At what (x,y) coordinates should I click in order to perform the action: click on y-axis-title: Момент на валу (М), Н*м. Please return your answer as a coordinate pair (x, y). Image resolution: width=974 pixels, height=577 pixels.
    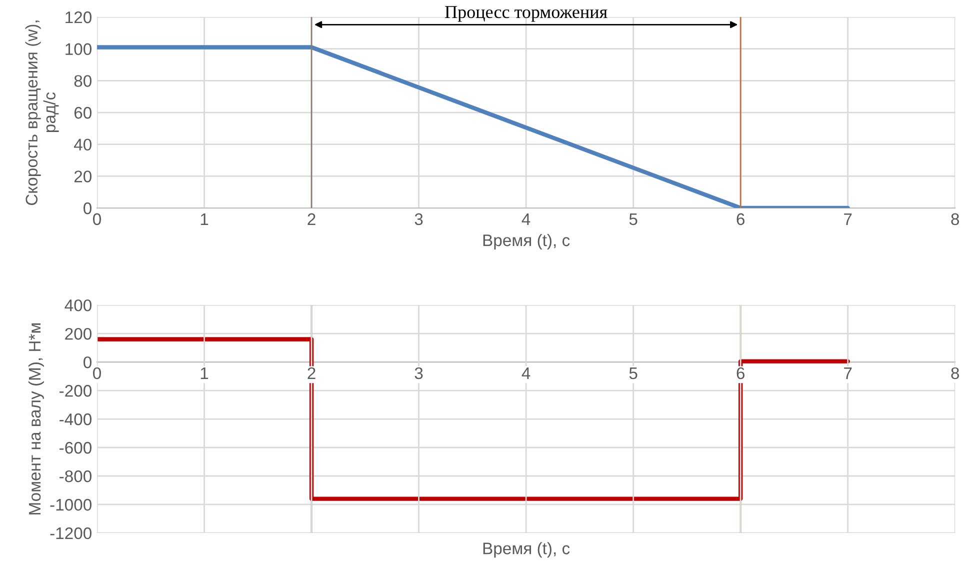
    Looking at the image, I should click on (36, 418).